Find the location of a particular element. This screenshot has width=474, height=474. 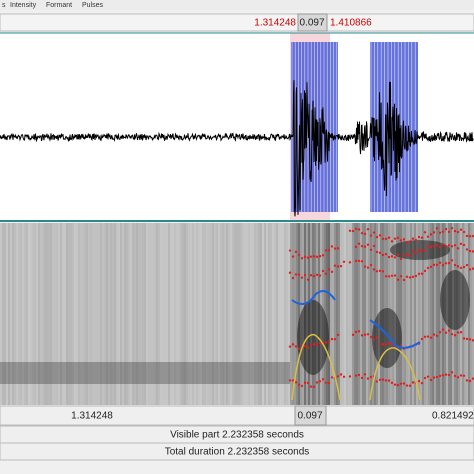

menu-item: Formant is located at coordinates (59, 5).